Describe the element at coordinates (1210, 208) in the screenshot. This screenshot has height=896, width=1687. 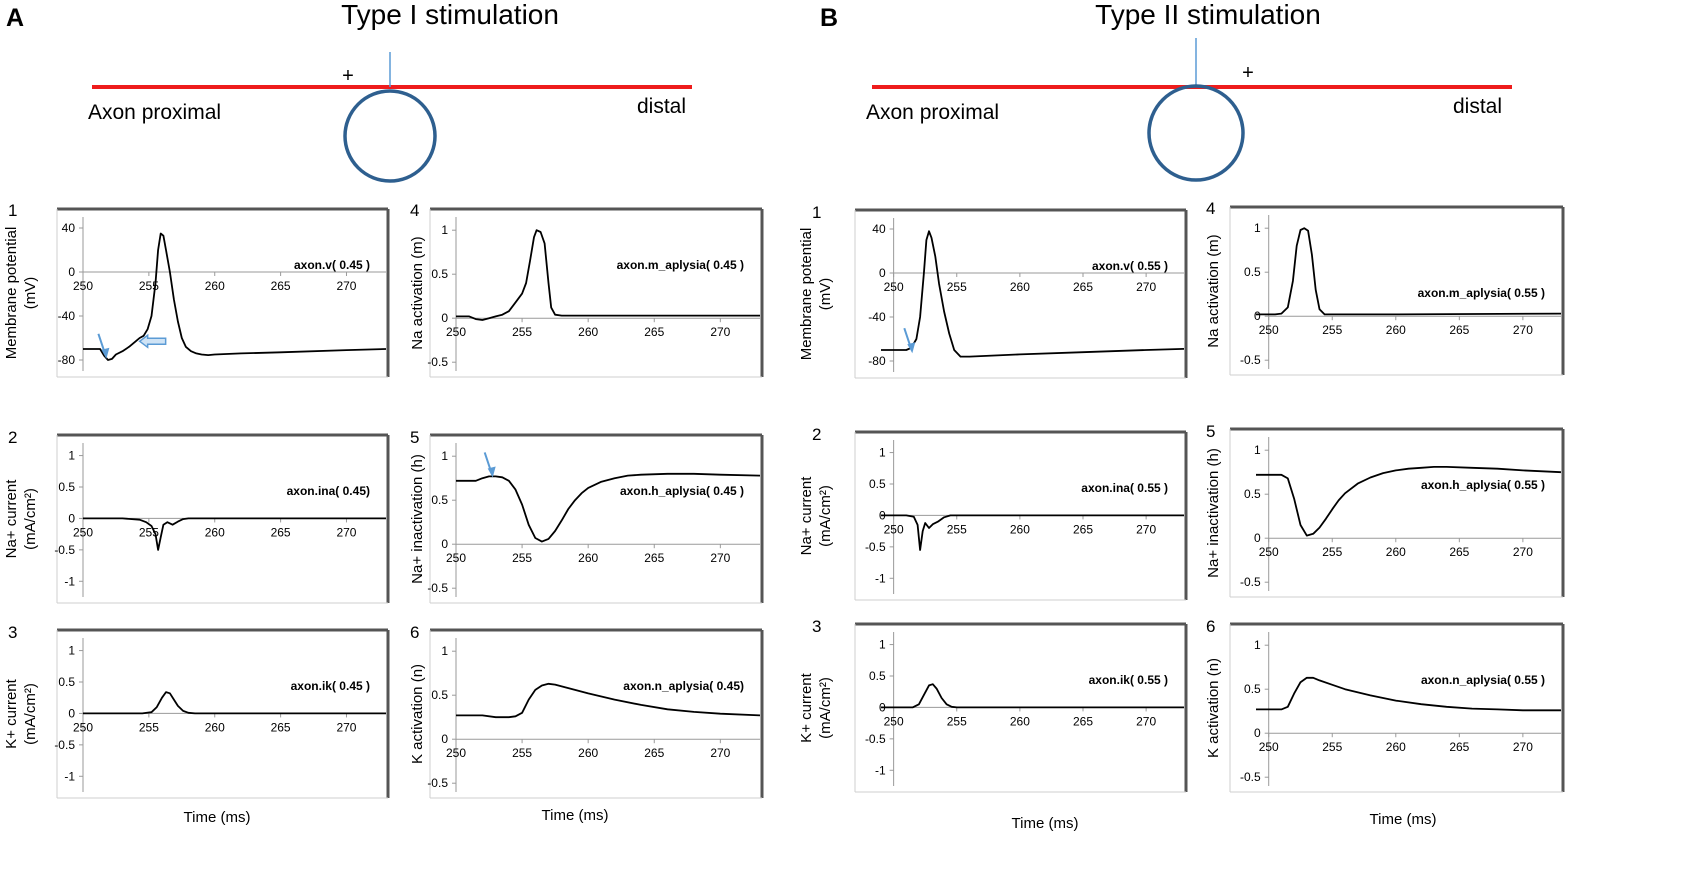
I see `subplot-number: 4` at that location.